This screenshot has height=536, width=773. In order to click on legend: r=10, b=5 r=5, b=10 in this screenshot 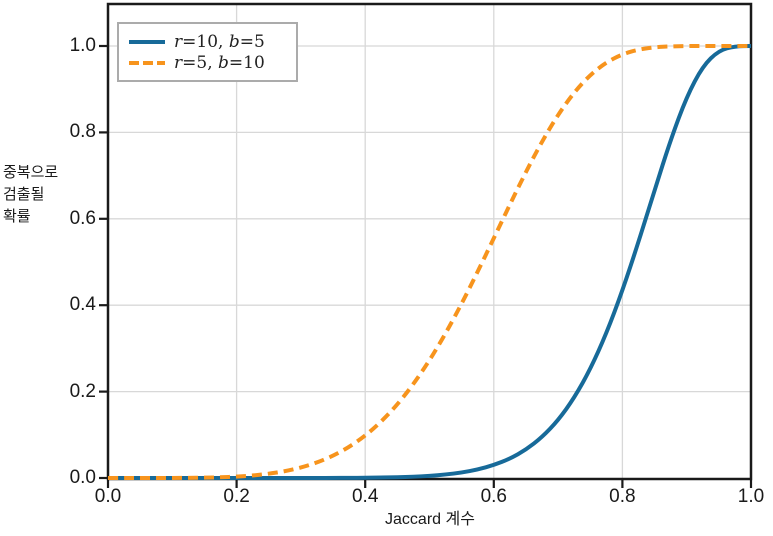, I will do `click(207, 52)`.